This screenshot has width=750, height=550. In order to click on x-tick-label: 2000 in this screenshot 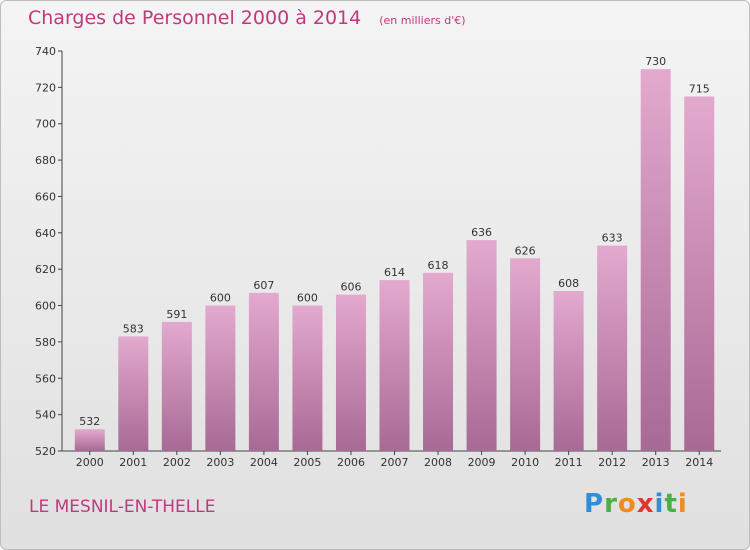, I will do `click(90, 462)`.